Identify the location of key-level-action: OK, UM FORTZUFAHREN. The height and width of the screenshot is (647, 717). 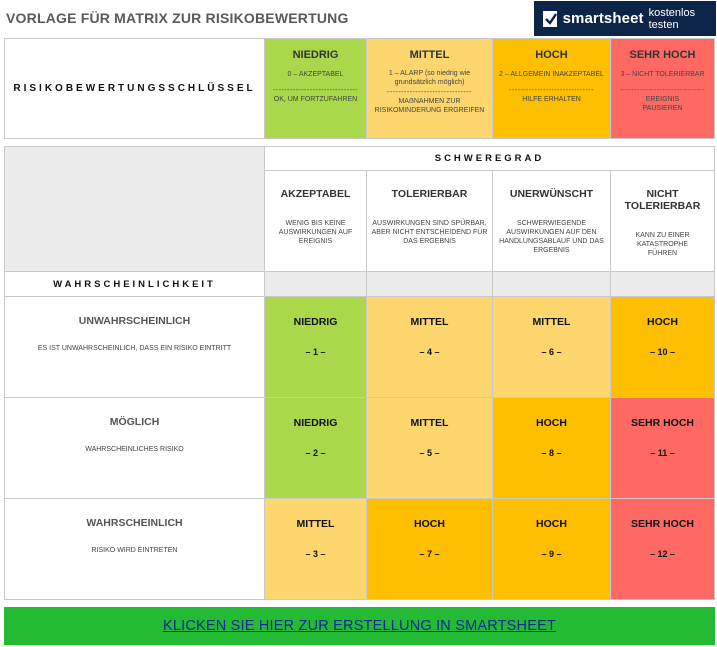
(315, 99).